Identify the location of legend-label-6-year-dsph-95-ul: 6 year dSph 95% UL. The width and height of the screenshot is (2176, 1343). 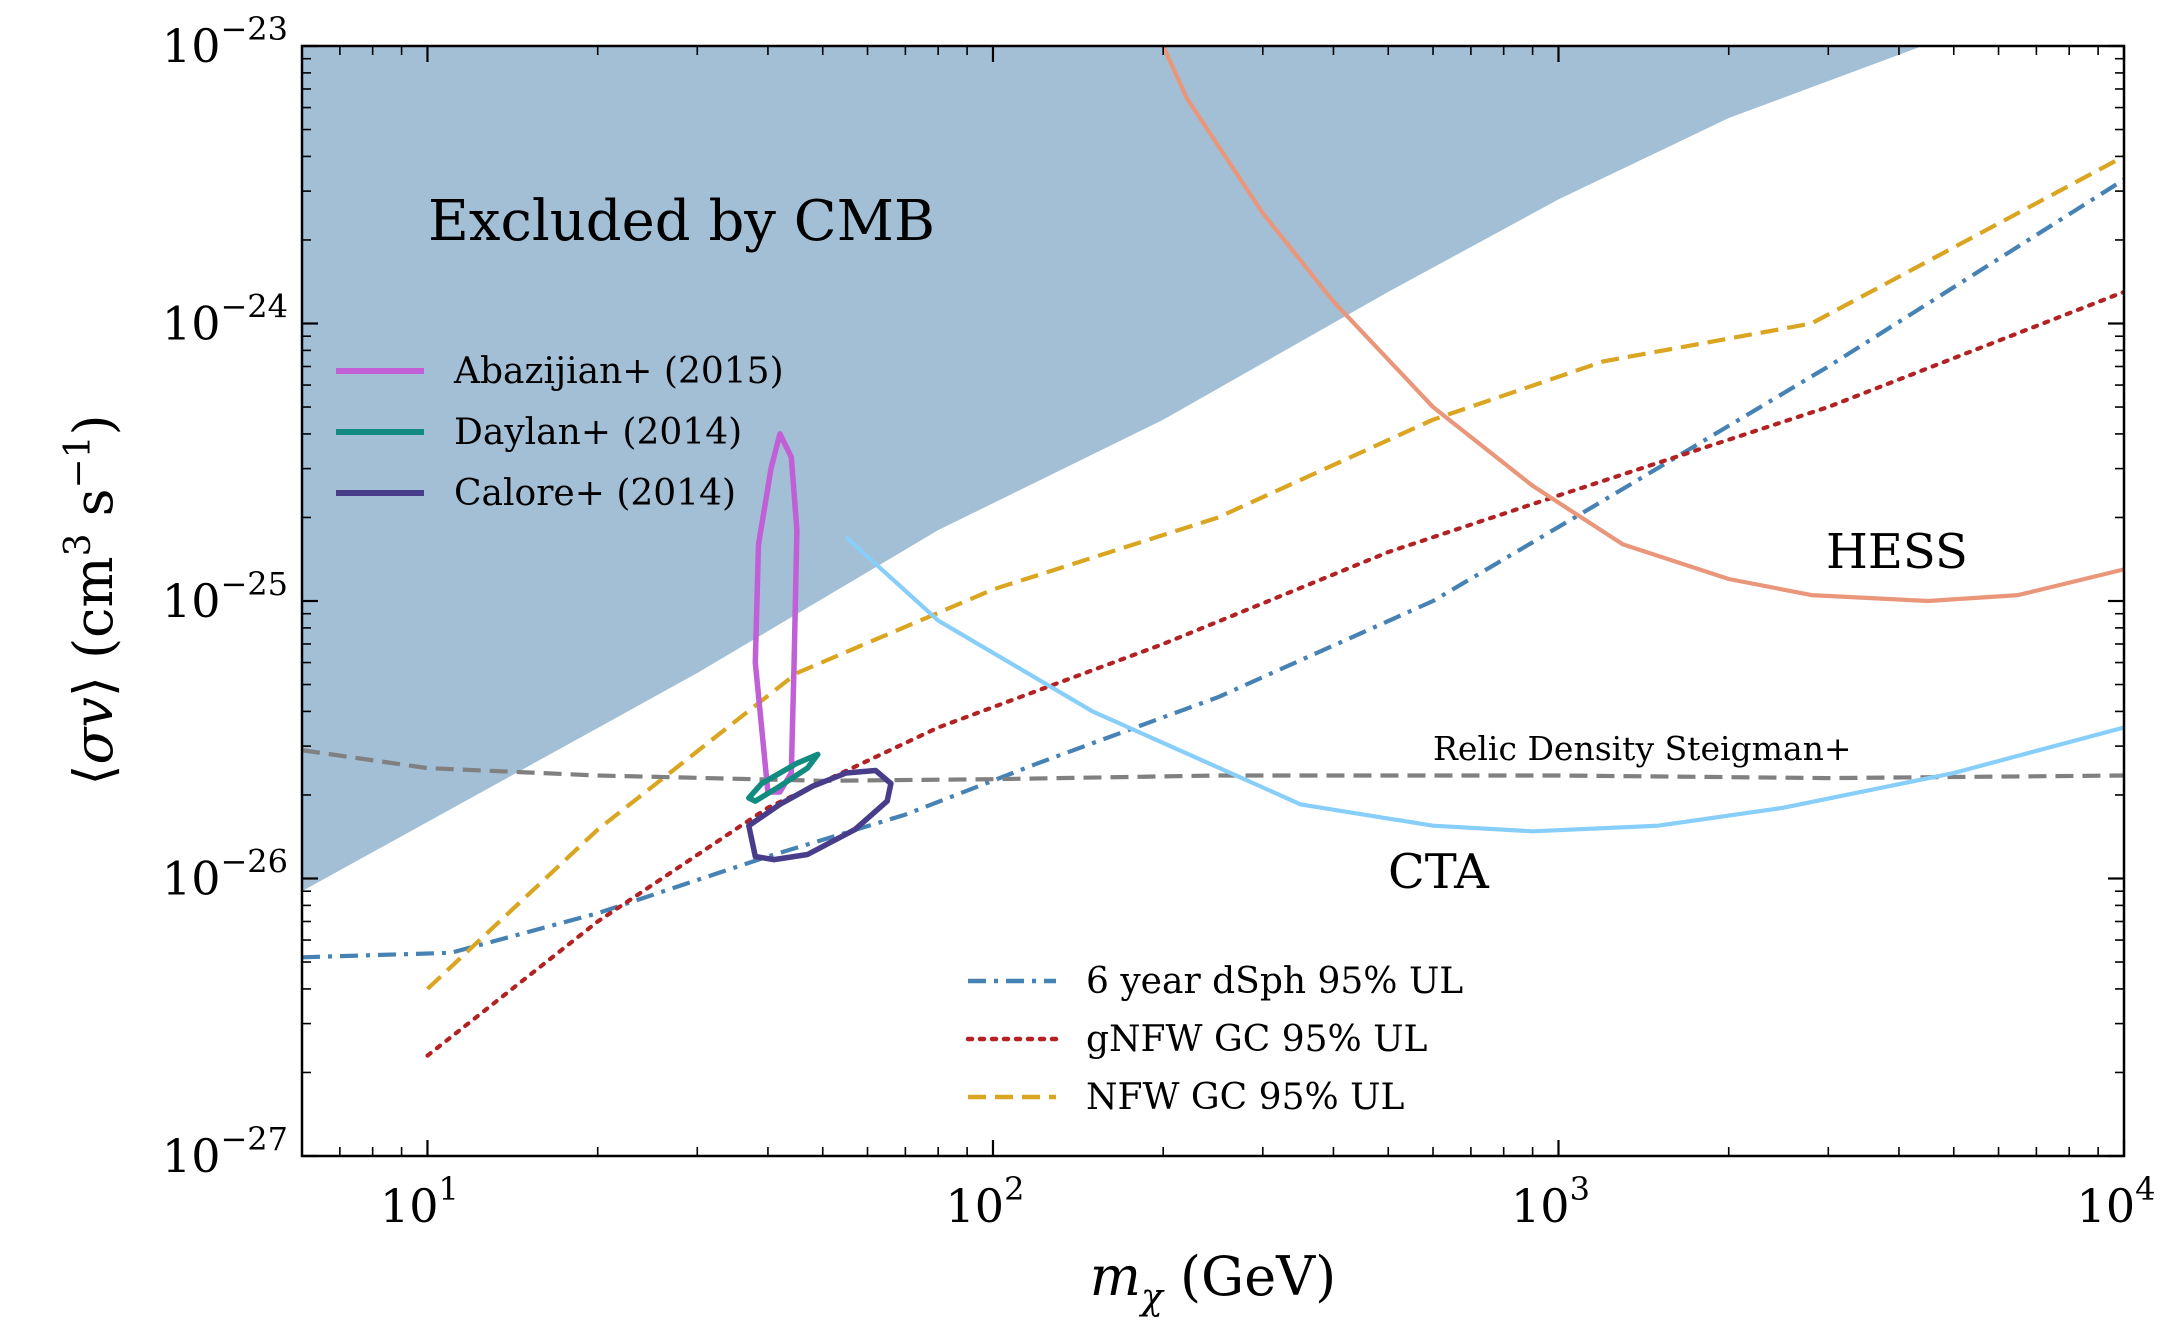
(1274, 981).